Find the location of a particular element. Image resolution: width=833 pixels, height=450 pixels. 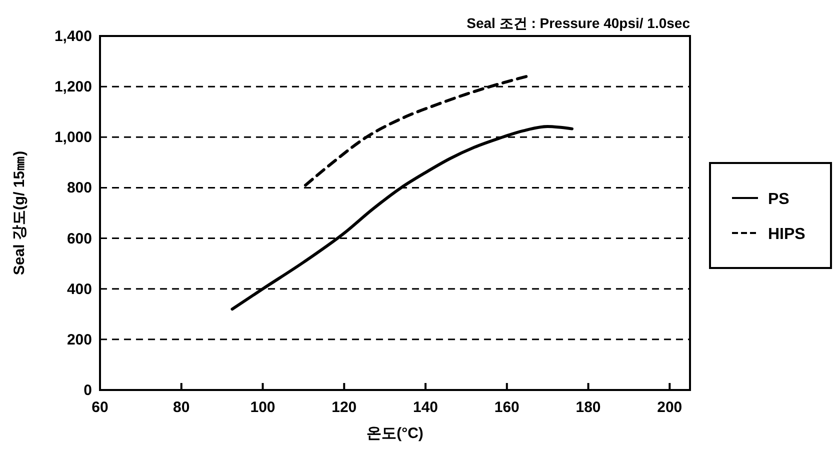

x-tick-label: 160 is located at coordinates (507, 407).